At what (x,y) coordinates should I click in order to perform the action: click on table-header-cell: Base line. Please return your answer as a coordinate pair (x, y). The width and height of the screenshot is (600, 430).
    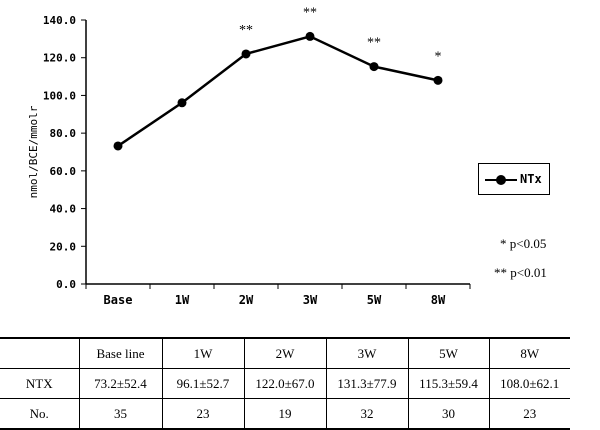
    Looking at the image, I should click on (120, 353).